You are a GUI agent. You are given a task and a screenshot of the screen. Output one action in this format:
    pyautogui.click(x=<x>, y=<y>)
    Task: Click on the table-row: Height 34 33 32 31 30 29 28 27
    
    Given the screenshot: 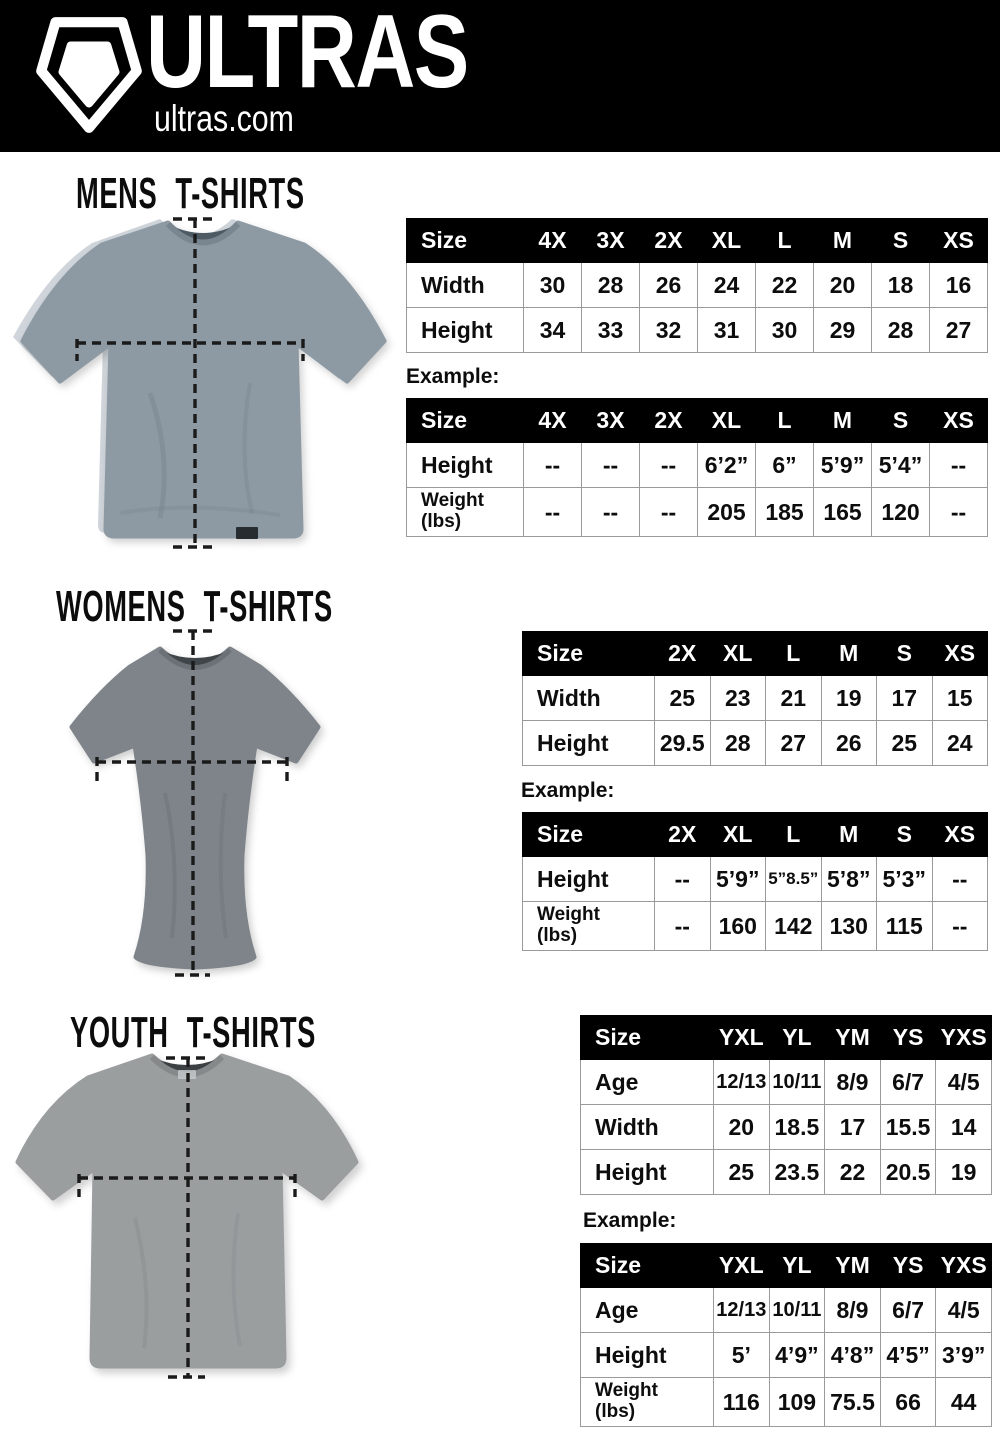 What is the action you would take?
    pyautogui.click(x=697, y=330)
    